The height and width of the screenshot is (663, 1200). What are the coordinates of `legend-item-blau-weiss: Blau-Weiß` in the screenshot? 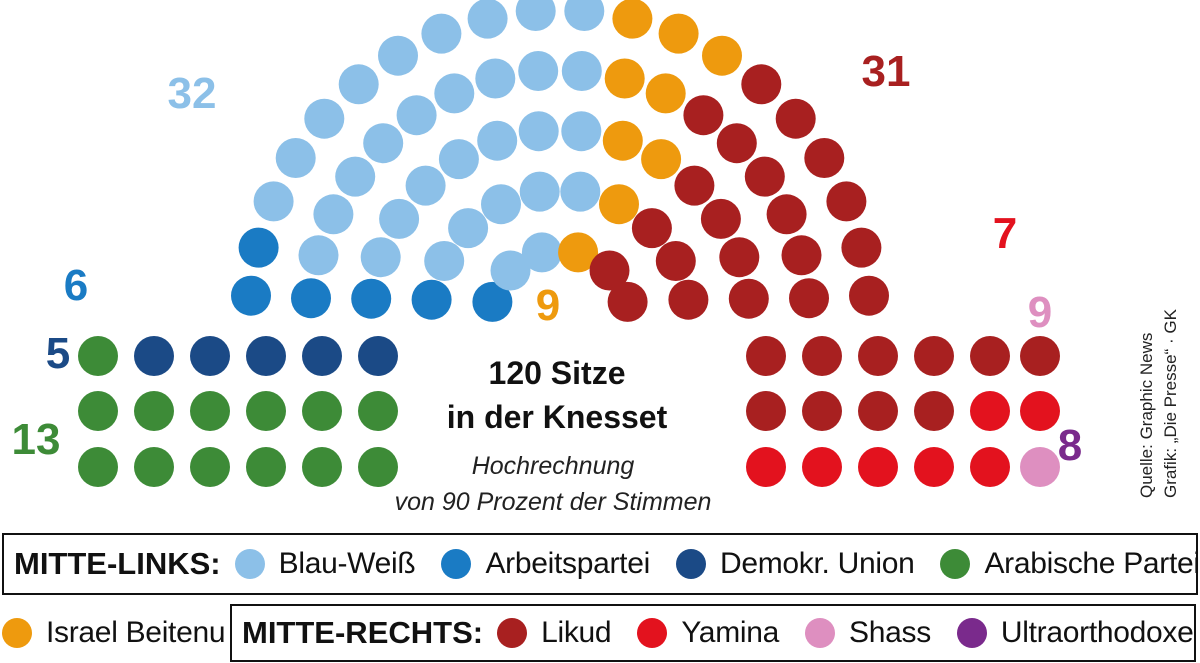 It's located at (325, 564).